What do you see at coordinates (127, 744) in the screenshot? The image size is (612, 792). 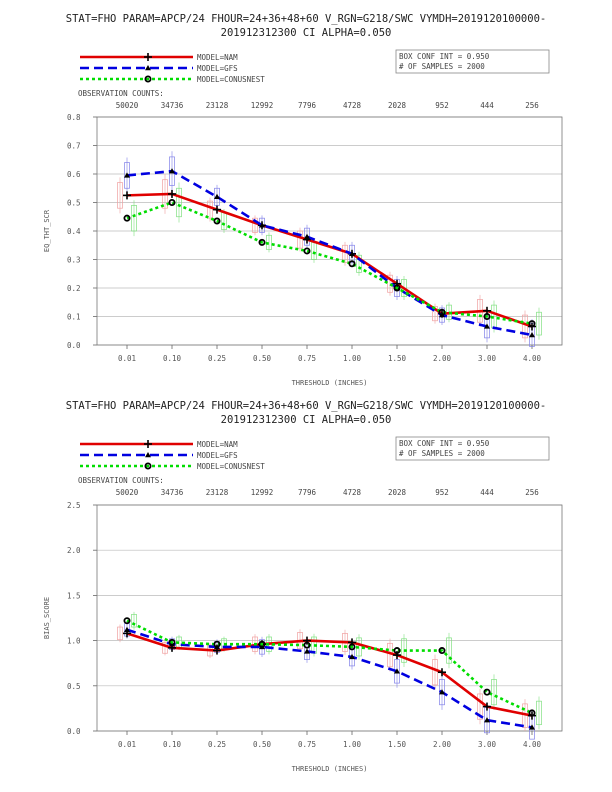 I see `x-tick-label: 0.01` at bounding box center [127, 744].